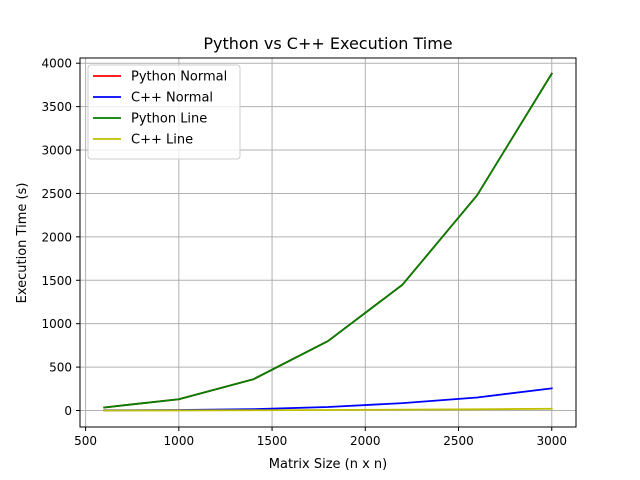  I want to click on legend-box, so click(164, 112).